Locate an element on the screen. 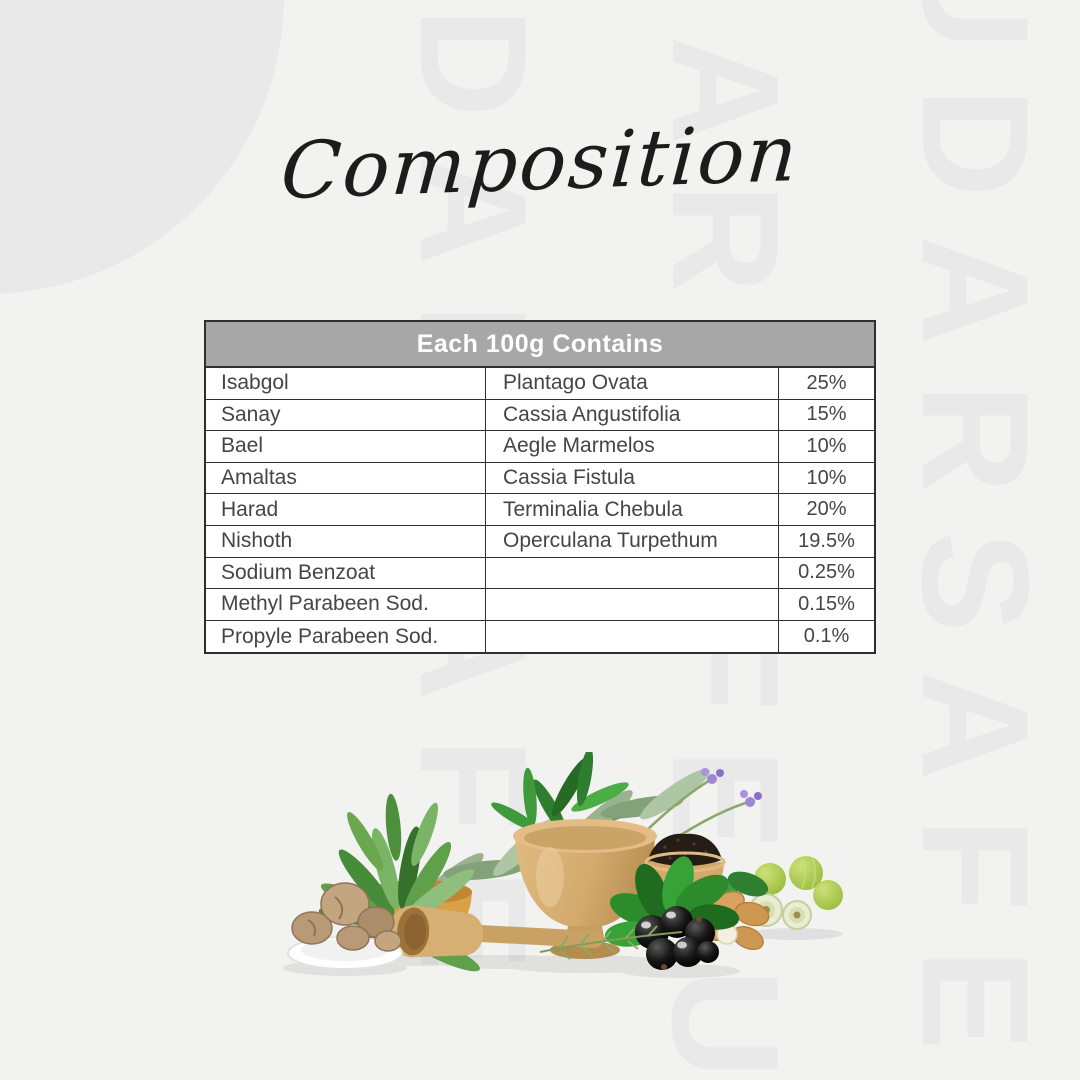  table-row: Bael Aegle Marmelos 10% is located at coordinates (540, 447).